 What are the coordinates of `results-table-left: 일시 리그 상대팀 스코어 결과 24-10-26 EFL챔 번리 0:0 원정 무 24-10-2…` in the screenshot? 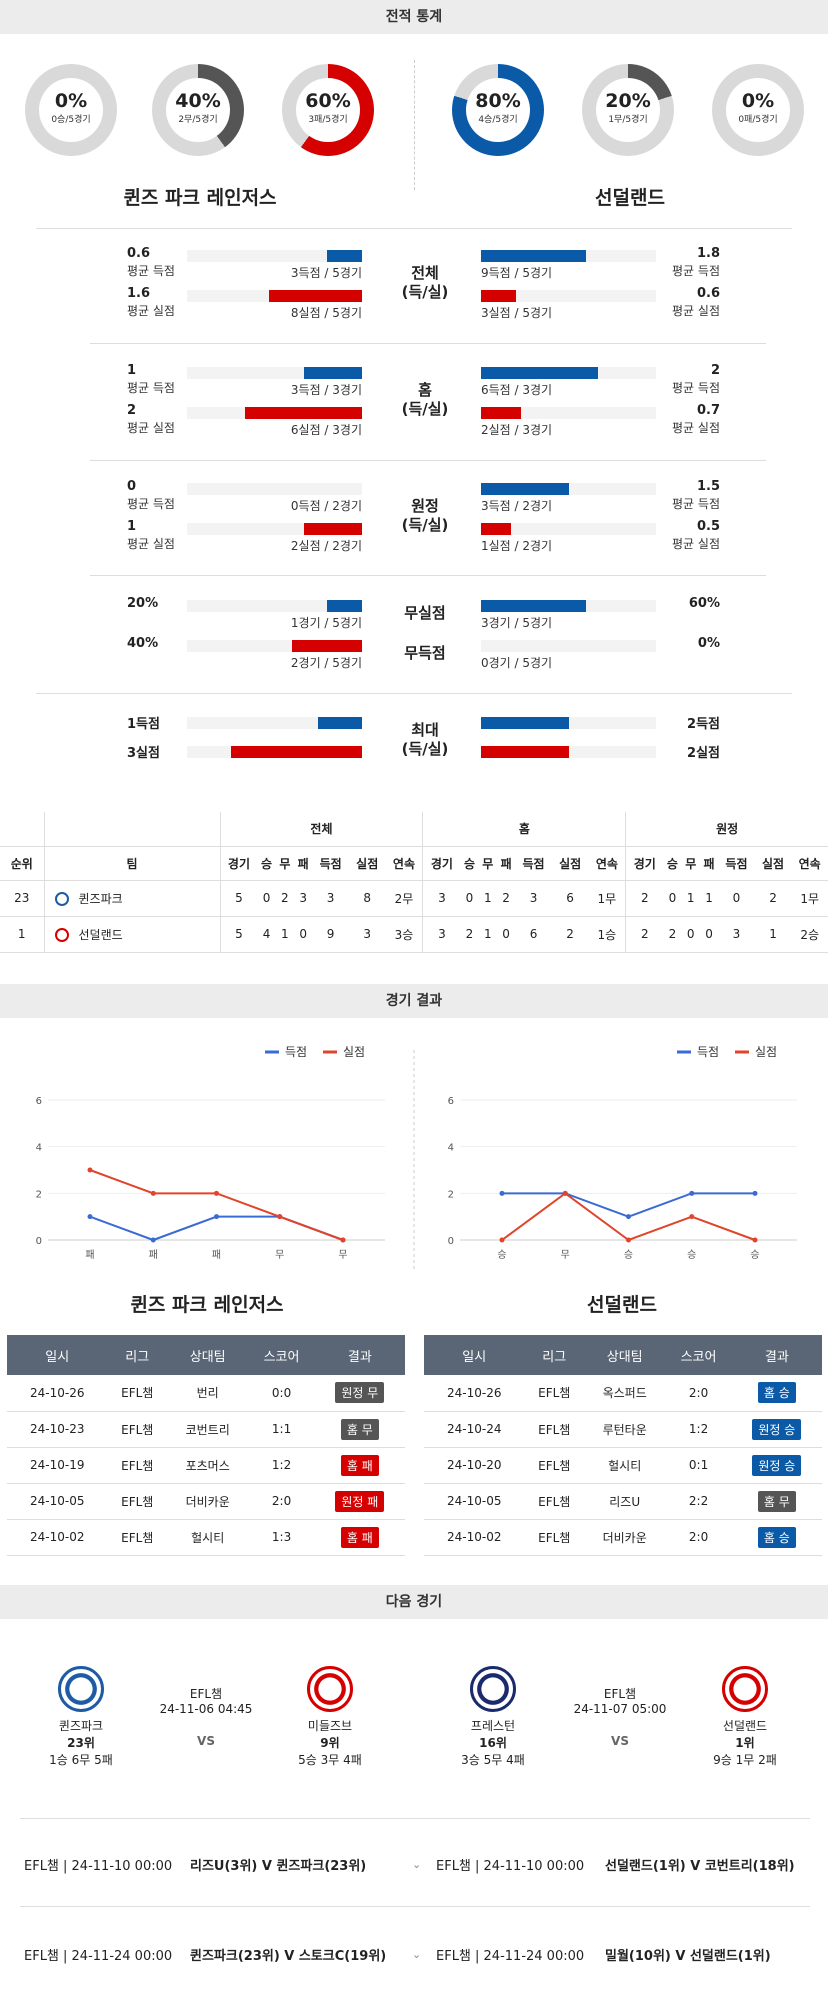 It's located at (206, 1445).